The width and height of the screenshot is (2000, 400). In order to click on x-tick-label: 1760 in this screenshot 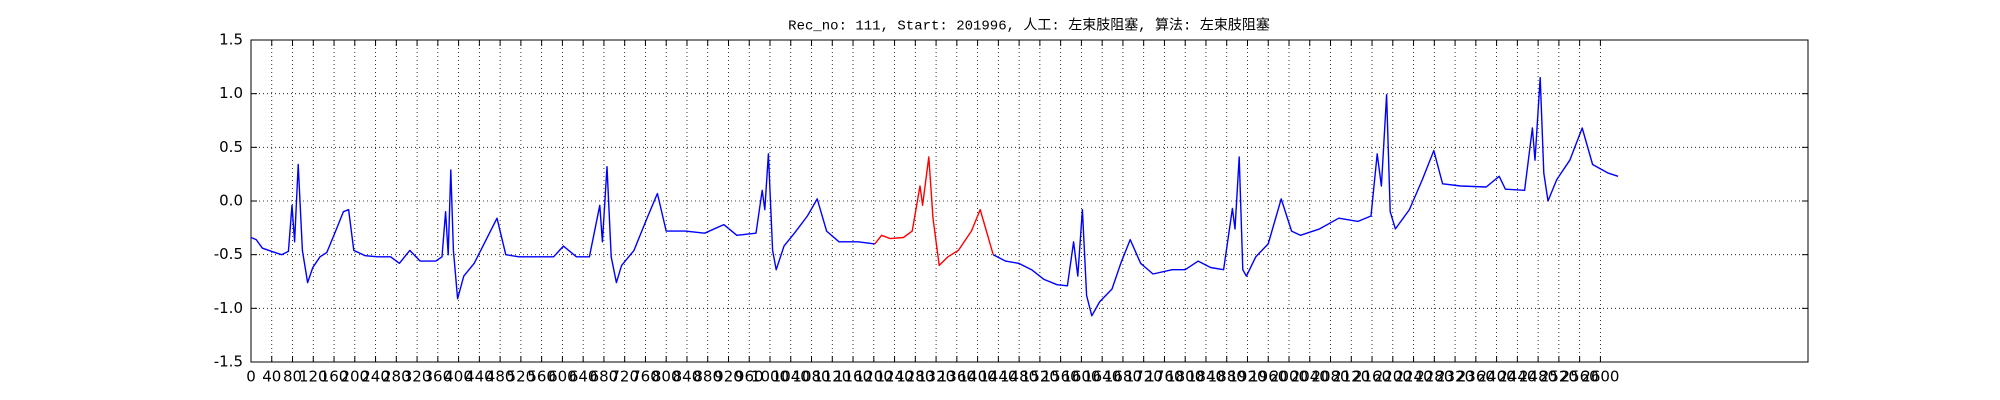, I will do `click(1164, 377)`.